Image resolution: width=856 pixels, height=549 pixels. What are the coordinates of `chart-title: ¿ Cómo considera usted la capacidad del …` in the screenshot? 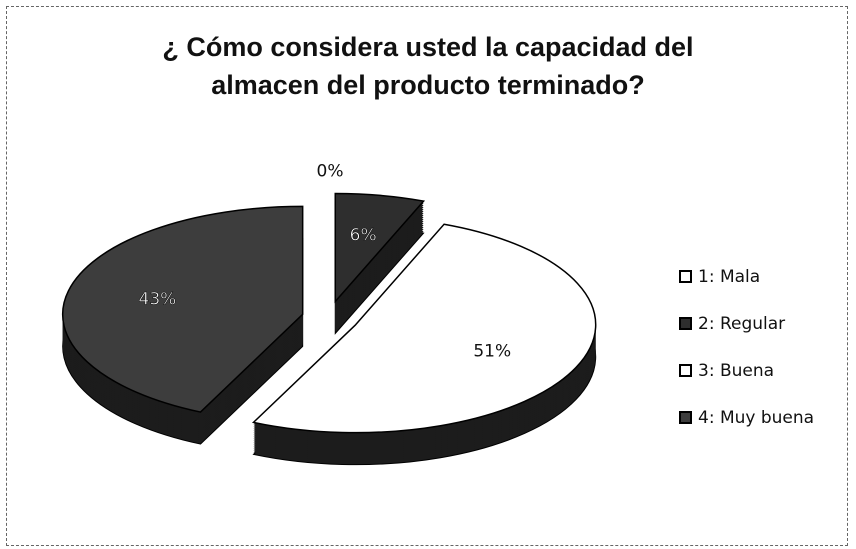 It's located at (428, 66).